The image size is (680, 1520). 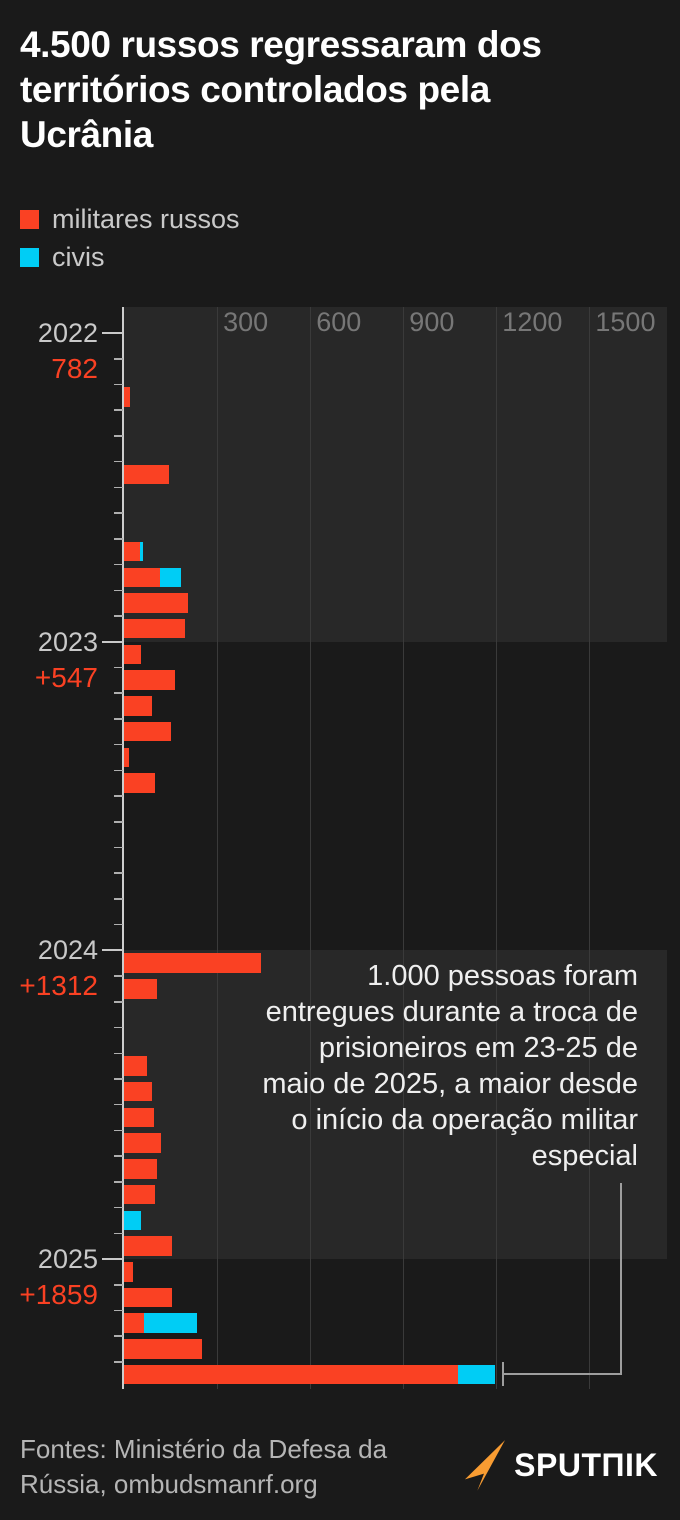 I want to click on x-tick-label-1500: 1500, so click(x=625, y=322).